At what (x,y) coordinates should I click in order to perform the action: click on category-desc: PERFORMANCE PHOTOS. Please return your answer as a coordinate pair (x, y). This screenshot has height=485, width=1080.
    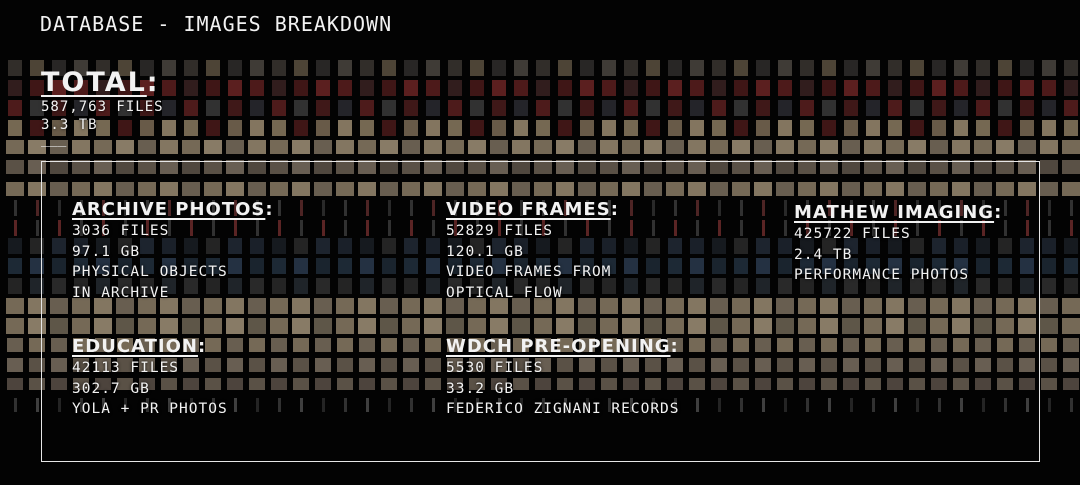
    Looking at the image, I should click on (882, 275).